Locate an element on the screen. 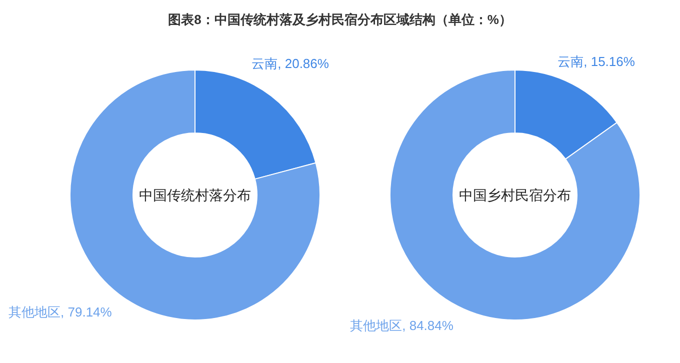 The height and width of the screenshot is (363, 680). slice-label: 其他地区, 79.14% is located at coordinates (60, 312).